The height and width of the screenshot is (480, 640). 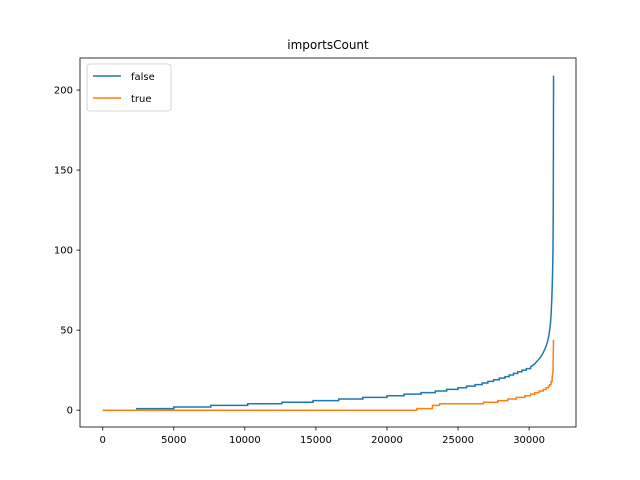 What do you see at coordinates (103, 440) in the screenshot?
I see `x-tick-label: 0` at bounding box center [103, 440].